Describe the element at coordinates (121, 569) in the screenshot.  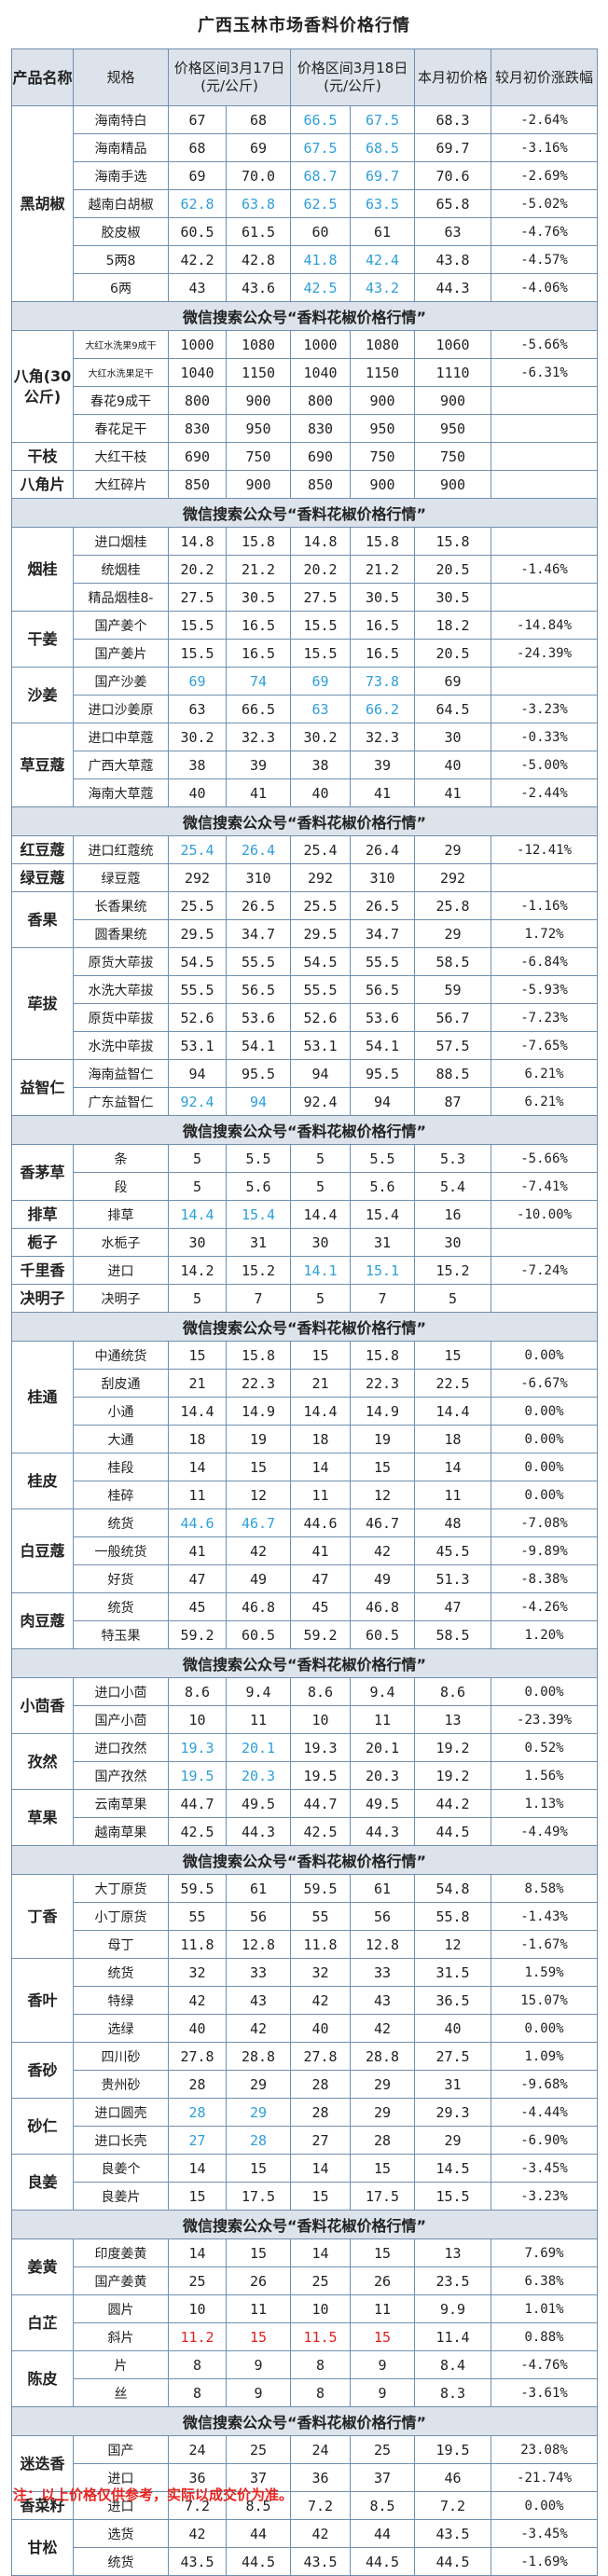
I see `spec-cell: 统烟桂` at that location.